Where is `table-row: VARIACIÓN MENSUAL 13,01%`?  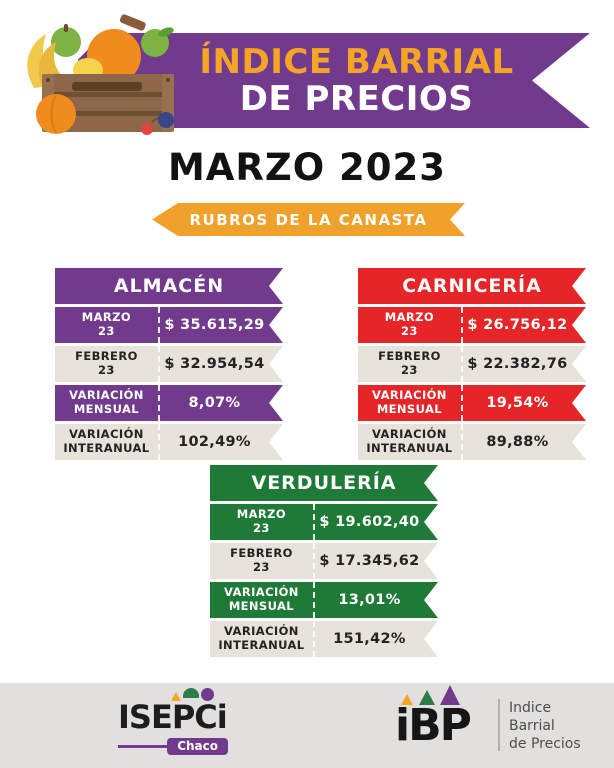 table-row: VARIACIÓN MENSUAL 13,01% is located at coordinates (324, 600).